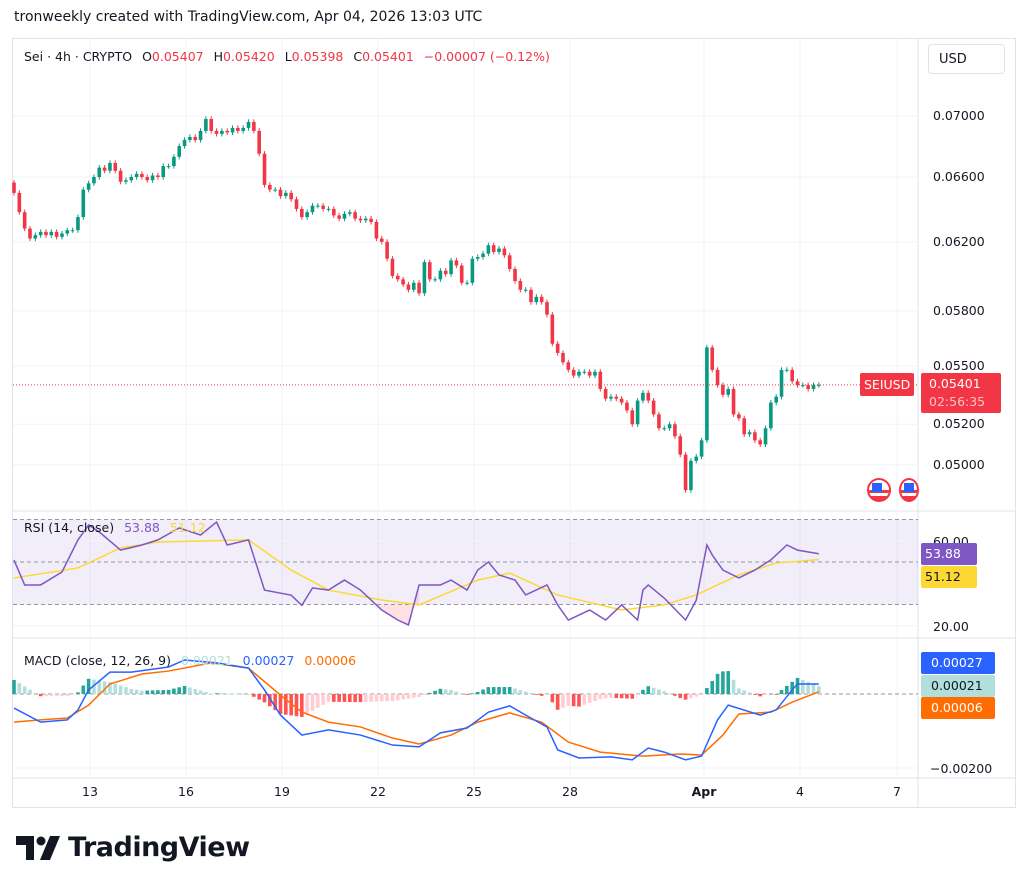 This screenshot has width=1024, height=889. I want to click on brand-name: TradingView, so click(159, 847).